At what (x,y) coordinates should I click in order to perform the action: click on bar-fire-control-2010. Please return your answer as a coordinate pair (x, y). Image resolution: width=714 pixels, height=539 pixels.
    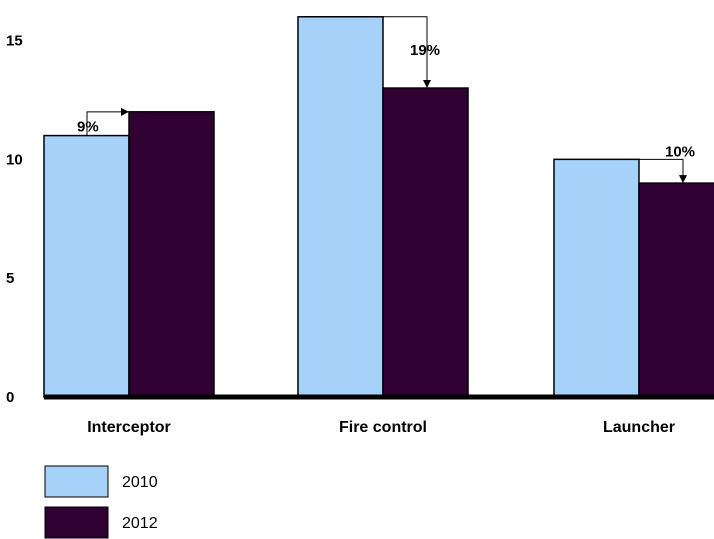
    Looking at the image, I should click on (340, 207).